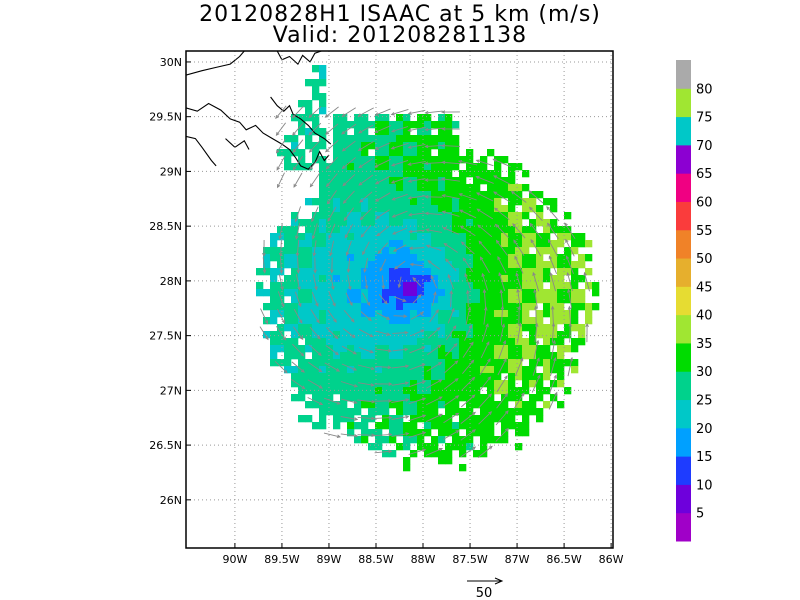  I want to click on lon-tick-label: 86W, so click(611, 559).